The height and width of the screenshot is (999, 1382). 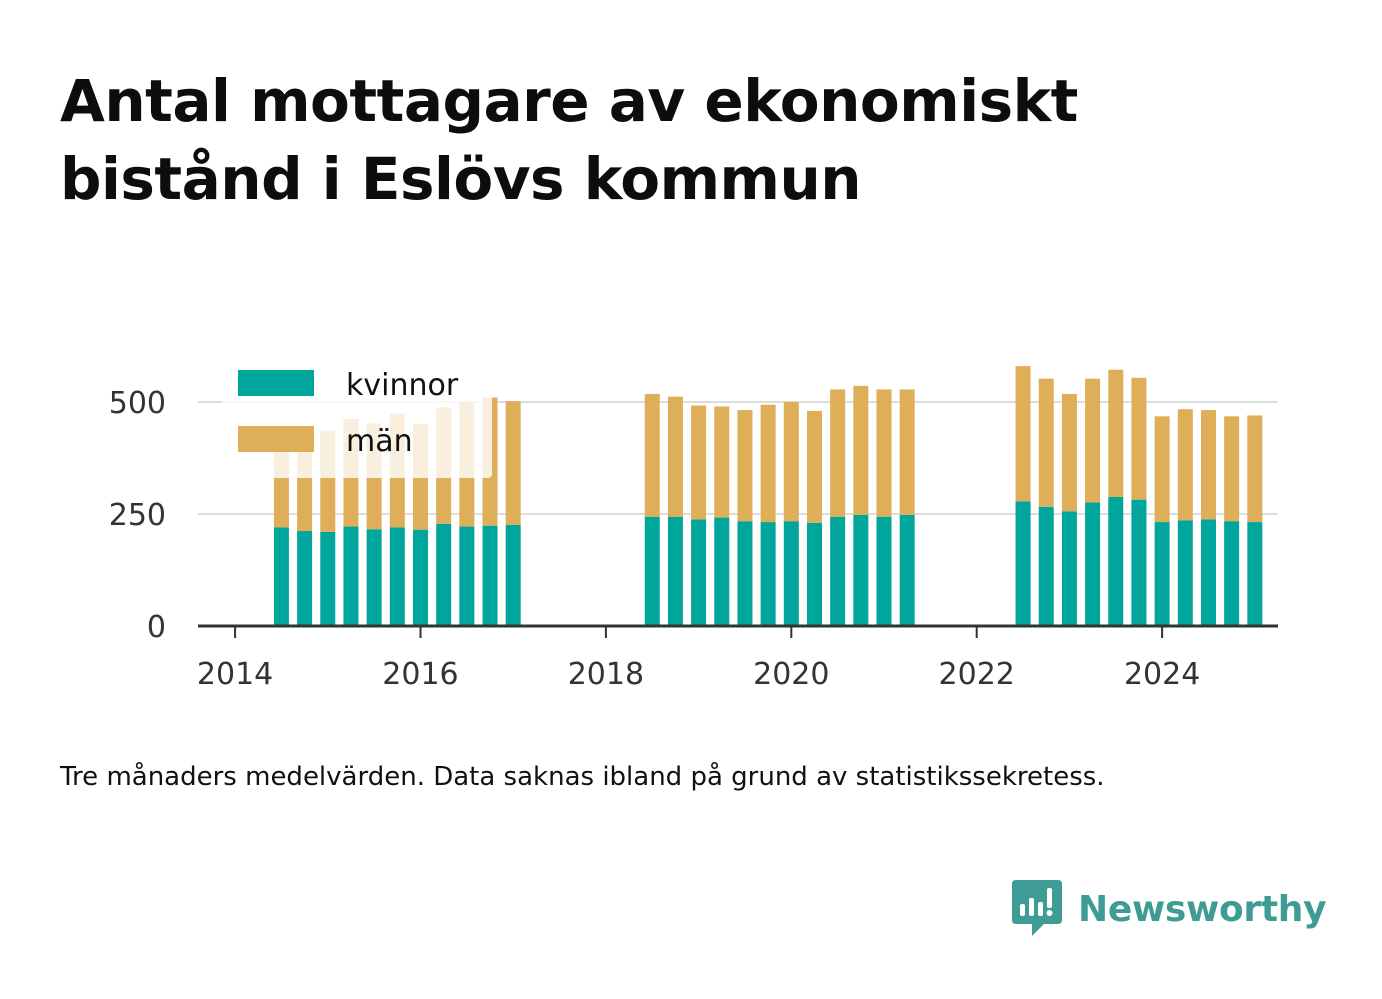 I want to click on brand-logo: Newsworthy, so click(x=1168, y=909).